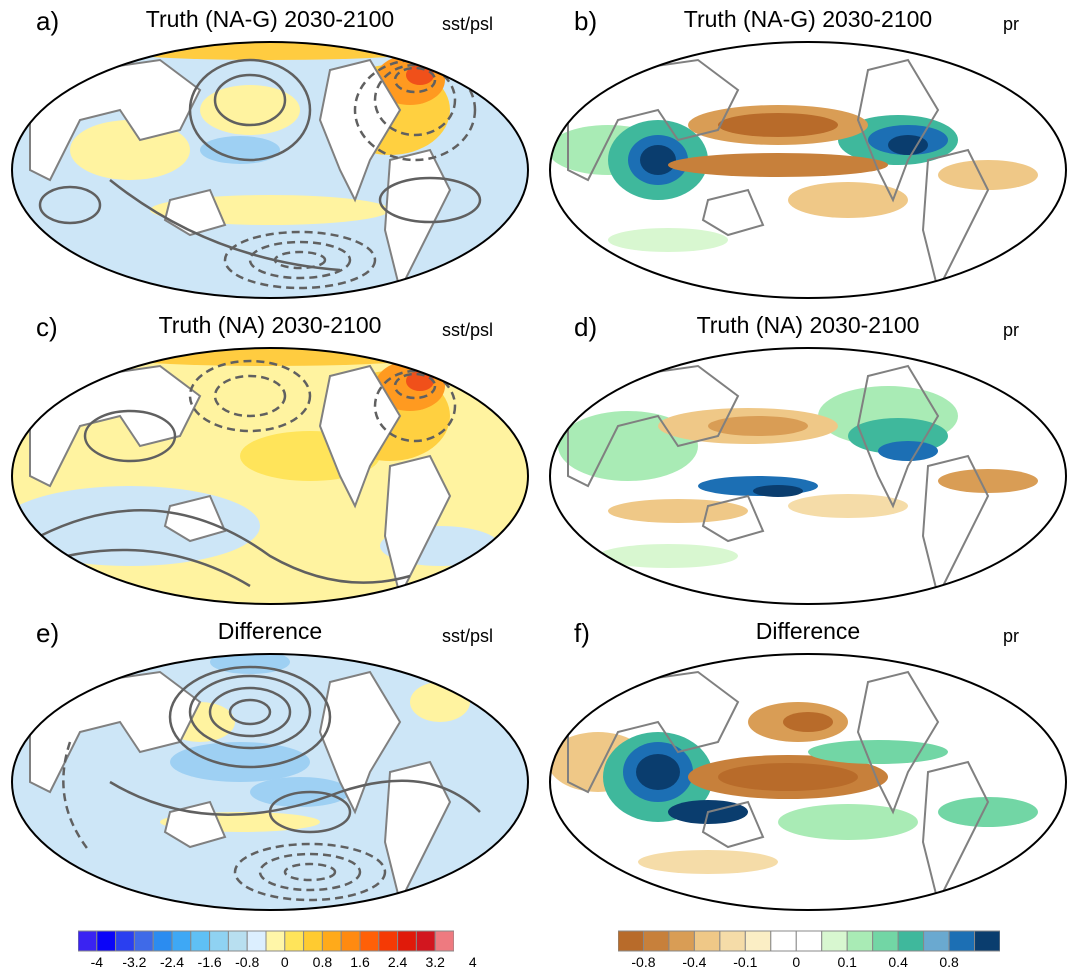 This screenshot has width=1072, height=978. Describe the element at coordinates (97, 962) in the screenshot. I see `sst-colorbar-tick-label: -4` at that location.